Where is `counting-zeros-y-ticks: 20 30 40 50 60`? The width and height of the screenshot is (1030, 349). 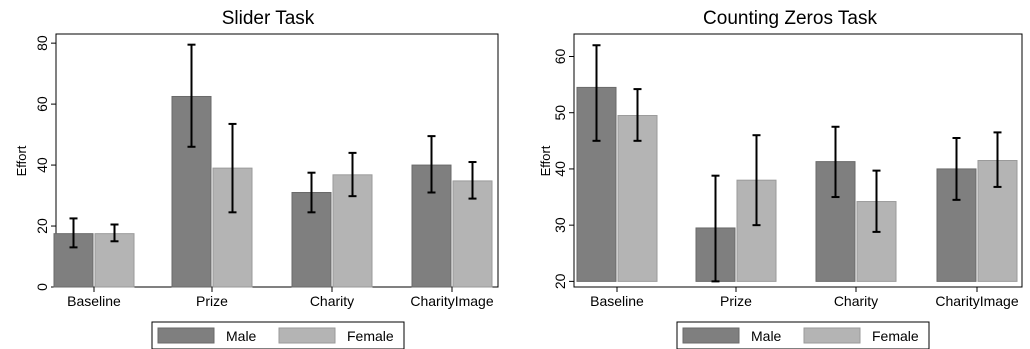 counting-zeros-y-ticks: 20 30 40 50 60 is located at coordinates (563, 168).